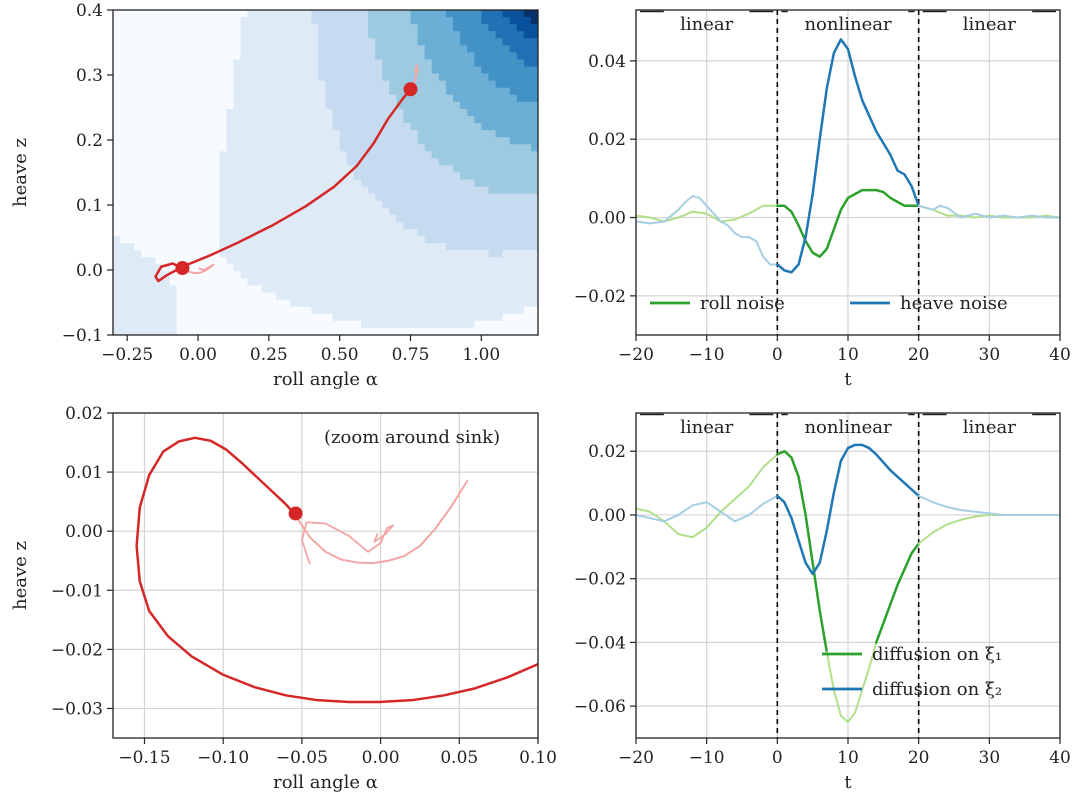  Describe the element at coordinates (20, 575) in the screenshot. I see `y-axis-label: heave z` at that location.